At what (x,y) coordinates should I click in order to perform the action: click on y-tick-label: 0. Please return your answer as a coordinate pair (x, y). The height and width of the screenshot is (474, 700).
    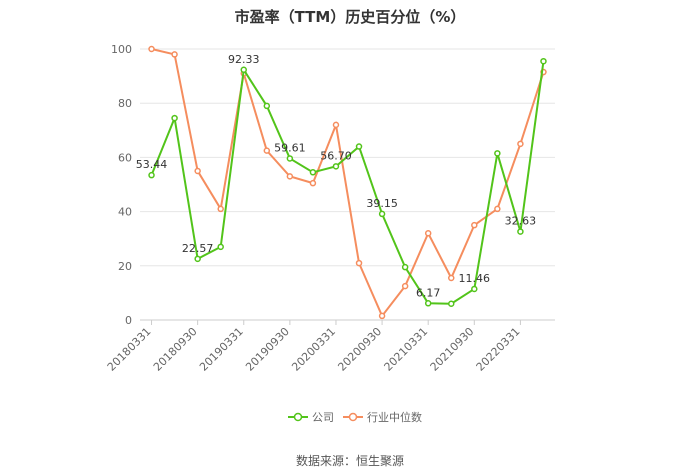
    Looking at the image, I should click on (128, 320).